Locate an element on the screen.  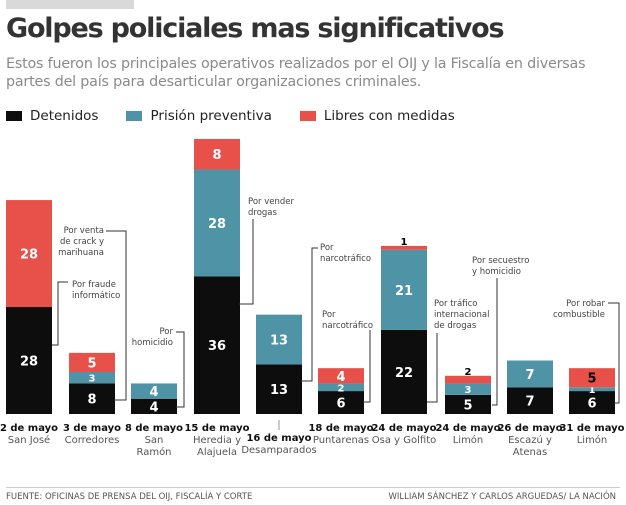
annotation-text: drogas is located at coordinates (263, 213).